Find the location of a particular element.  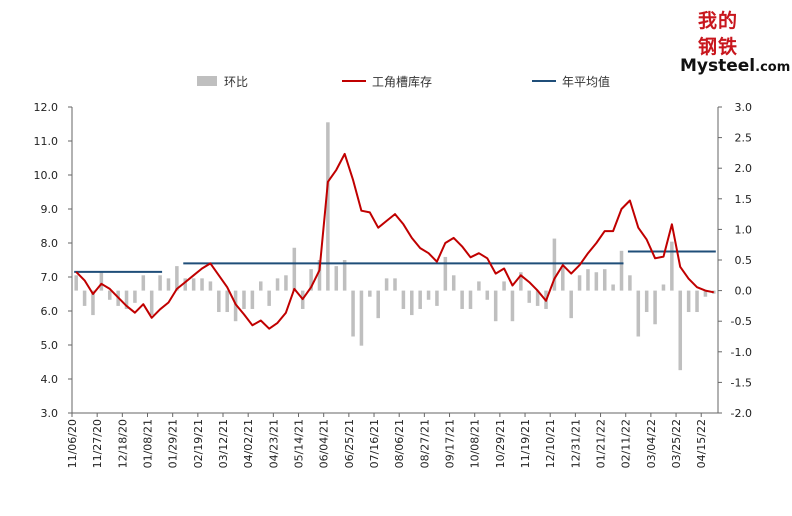

y-left-tick-label: 6.0 is located at coordinates (50, 311).